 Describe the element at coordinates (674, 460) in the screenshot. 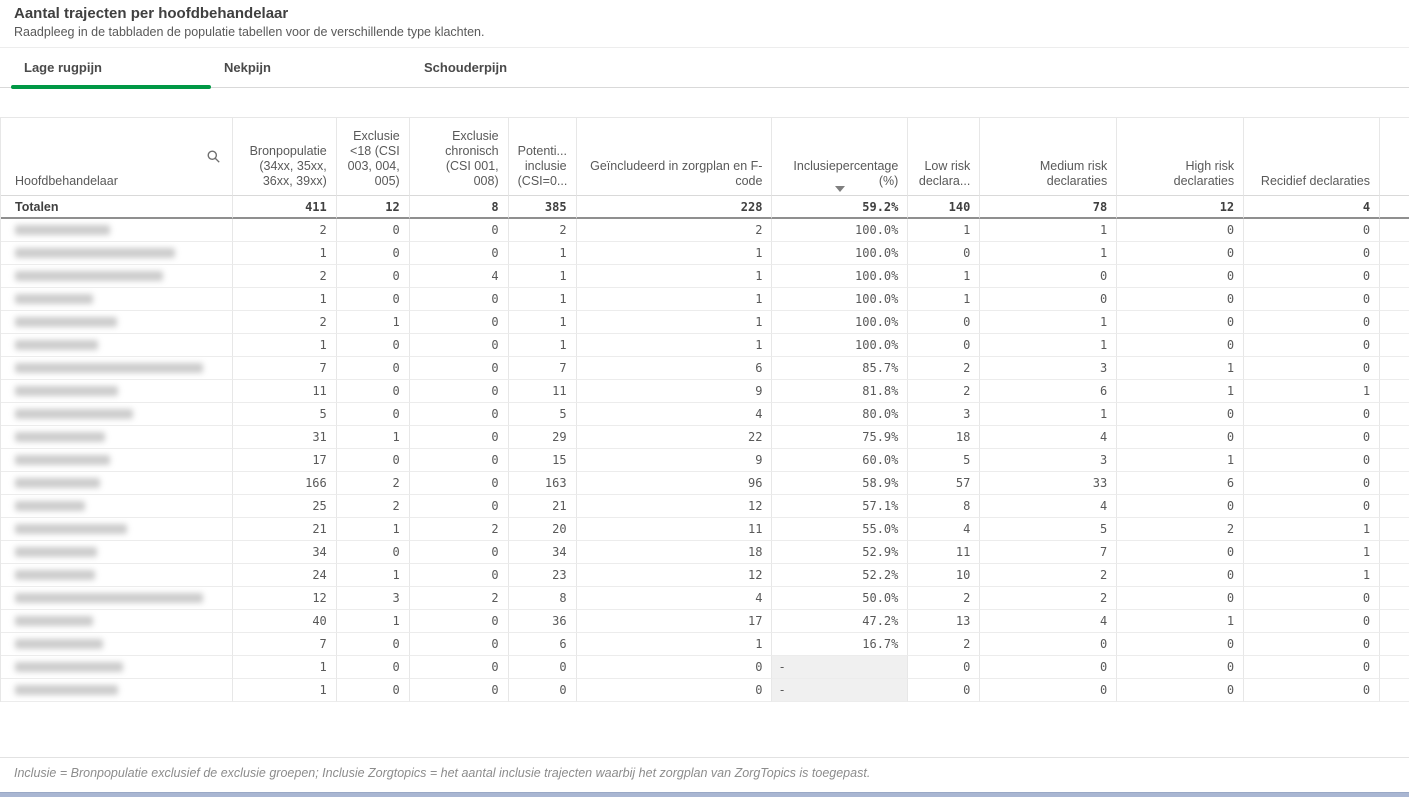

I see `value-cell: 9` at that location.